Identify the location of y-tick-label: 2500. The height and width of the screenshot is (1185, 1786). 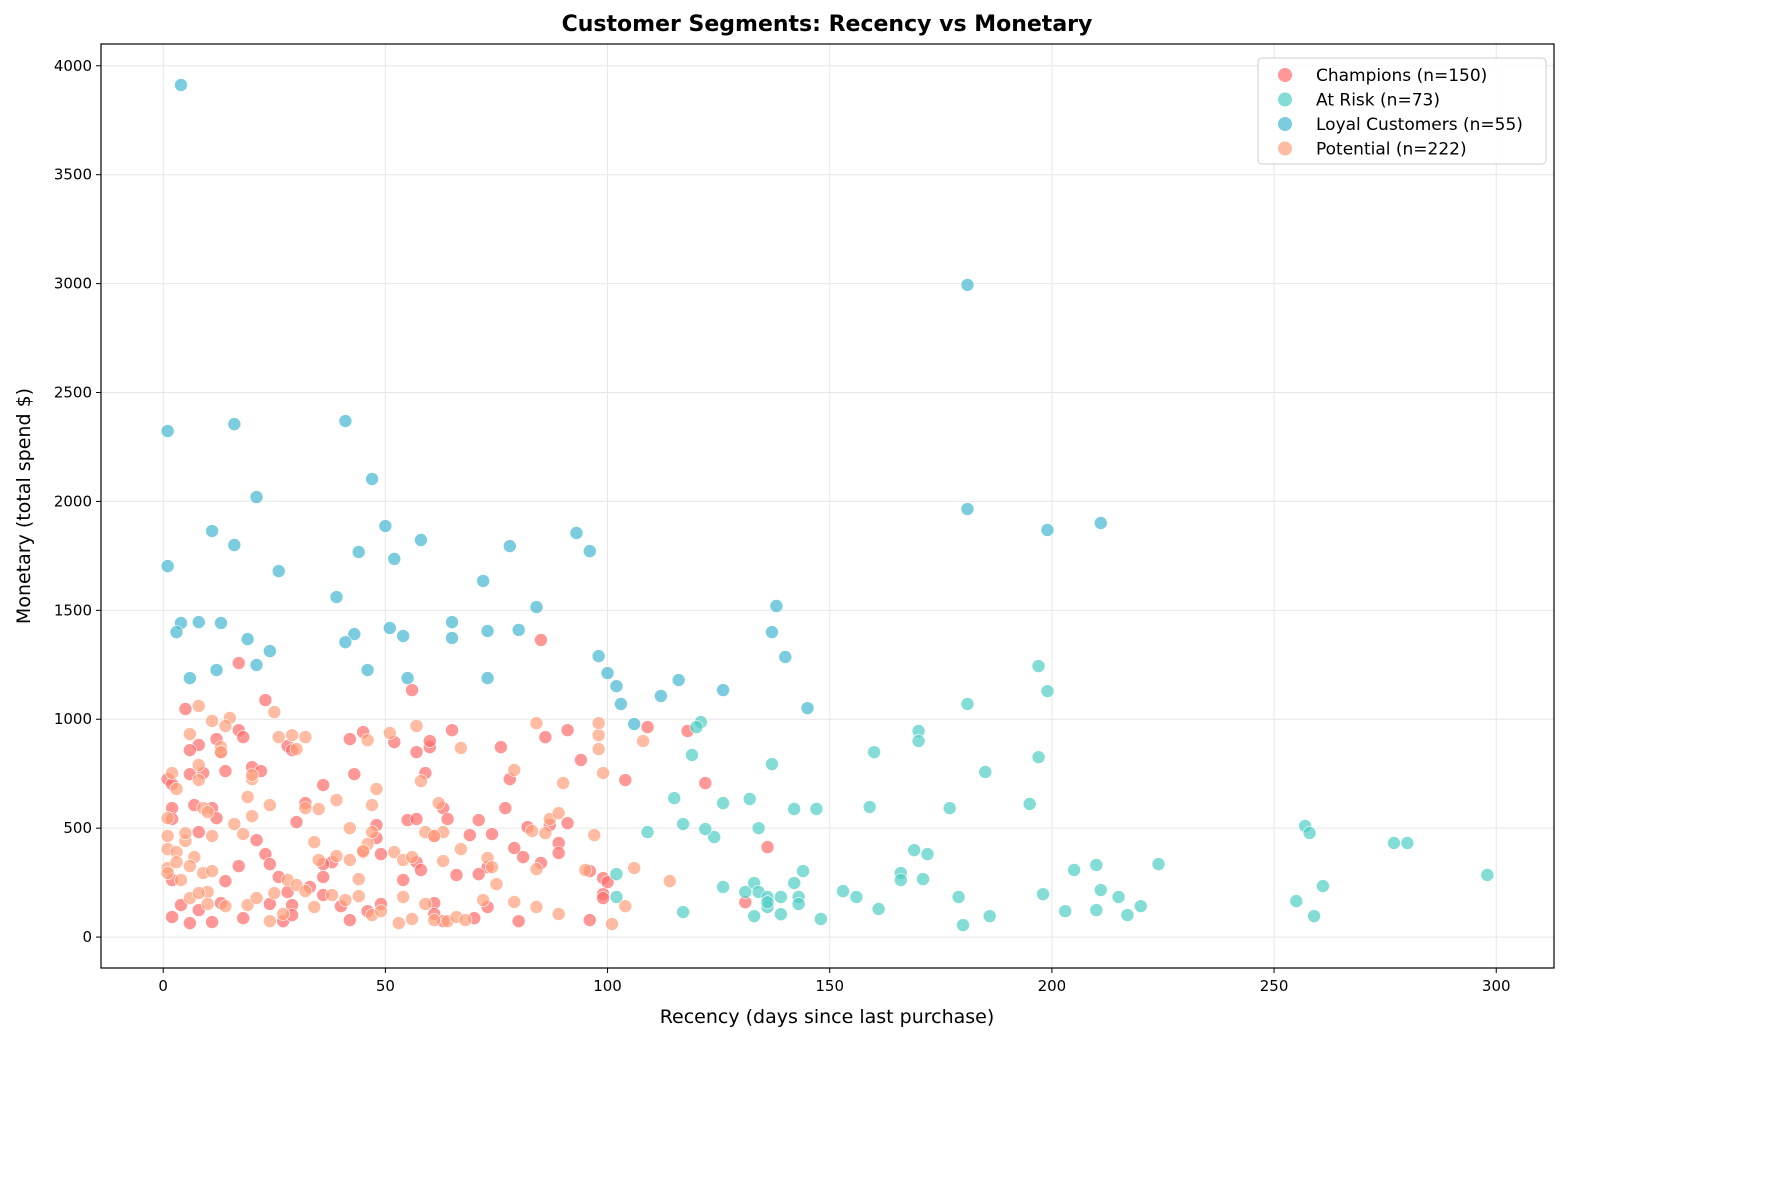
(73, 393).